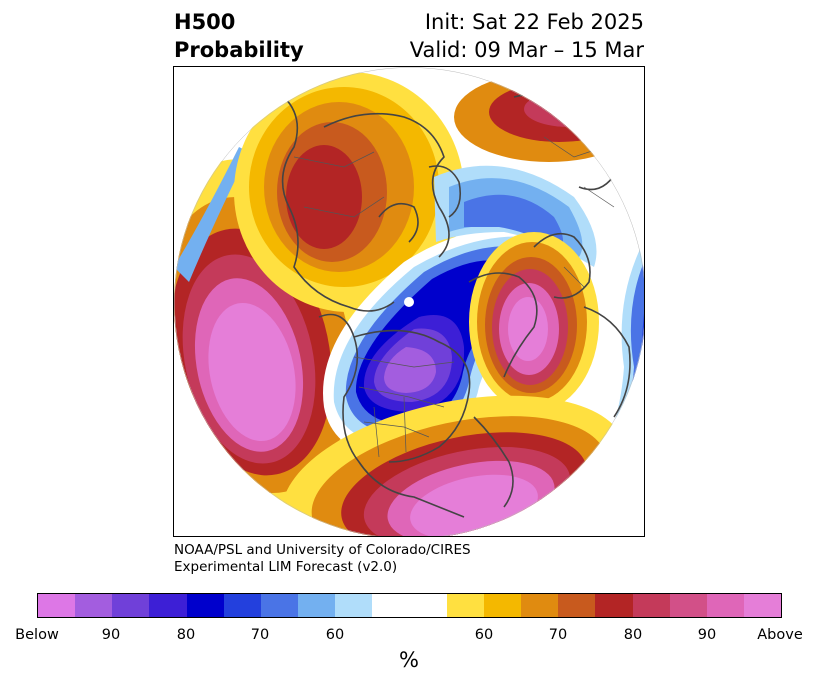 Image resolution: width=819 pixels, height=686 pixels. Describe the element at coordinates (526, 50) in the screenshot. I see `valid-range: Valid: 09 Mar – 15 Mar` at that location.